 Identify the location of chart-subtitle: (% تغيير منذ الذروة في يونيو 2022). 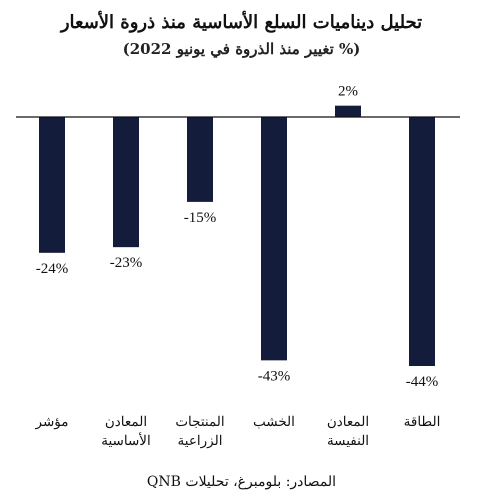
(241, 49).